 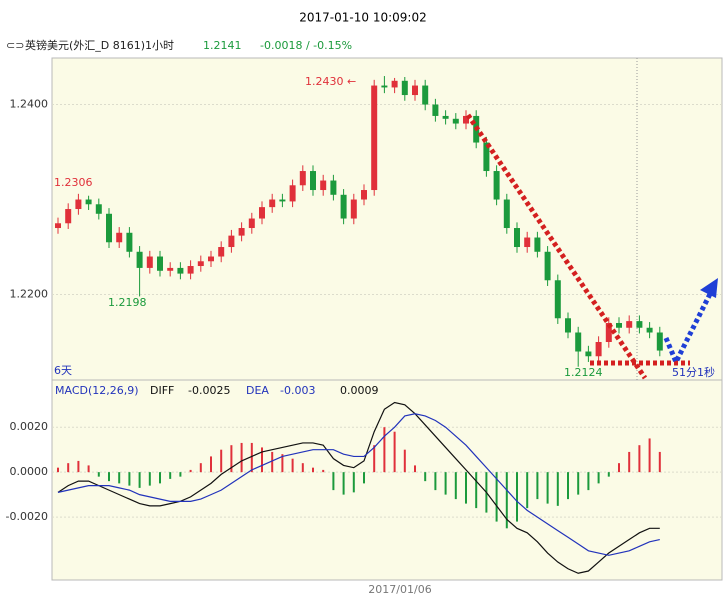 I want to click on high-arrow: ←, so click(x=351, y=81).